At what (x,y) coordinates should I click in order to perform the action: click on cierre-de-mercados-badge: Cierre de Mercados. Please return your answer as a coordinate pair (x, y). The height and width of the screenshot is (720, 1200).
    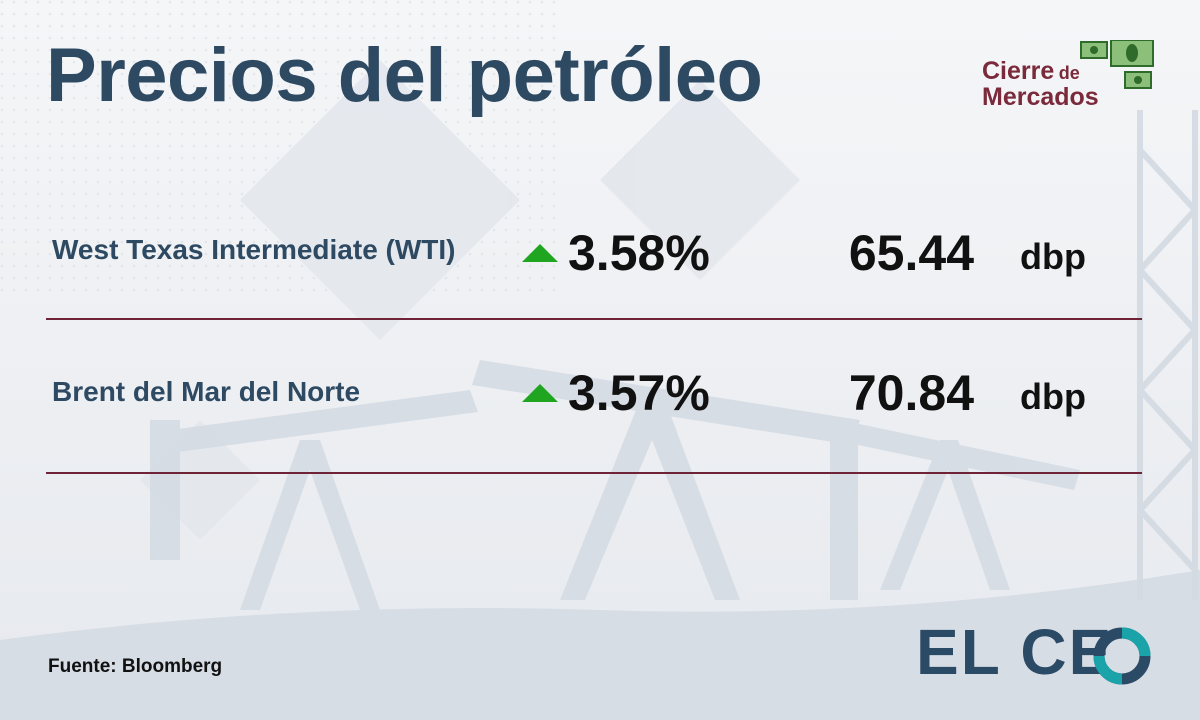
    Looking at the image, I should click on (1069, 80).